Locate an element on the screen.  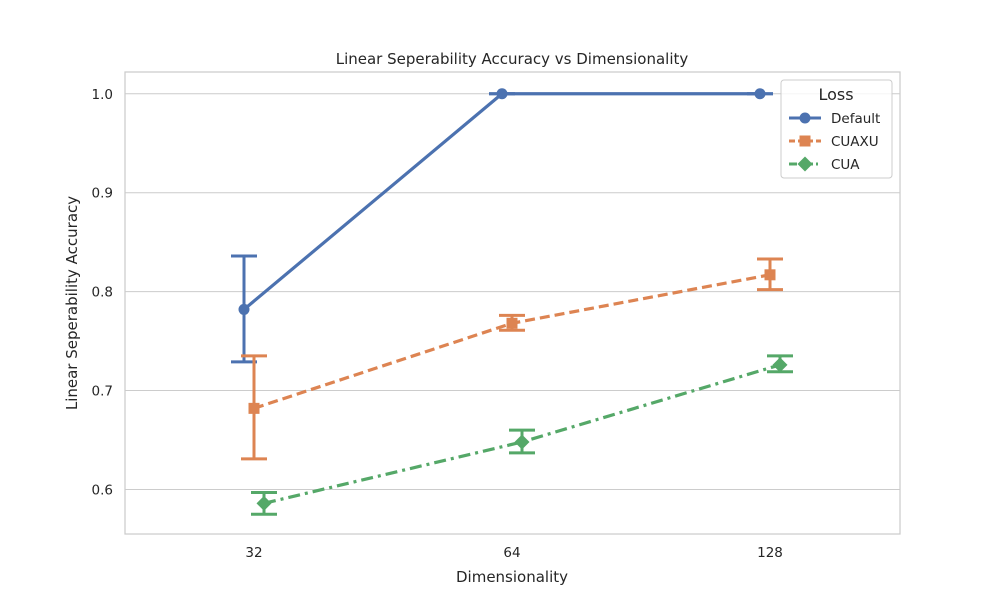
legend-item-default: Default is located at coordinates (834, 119).